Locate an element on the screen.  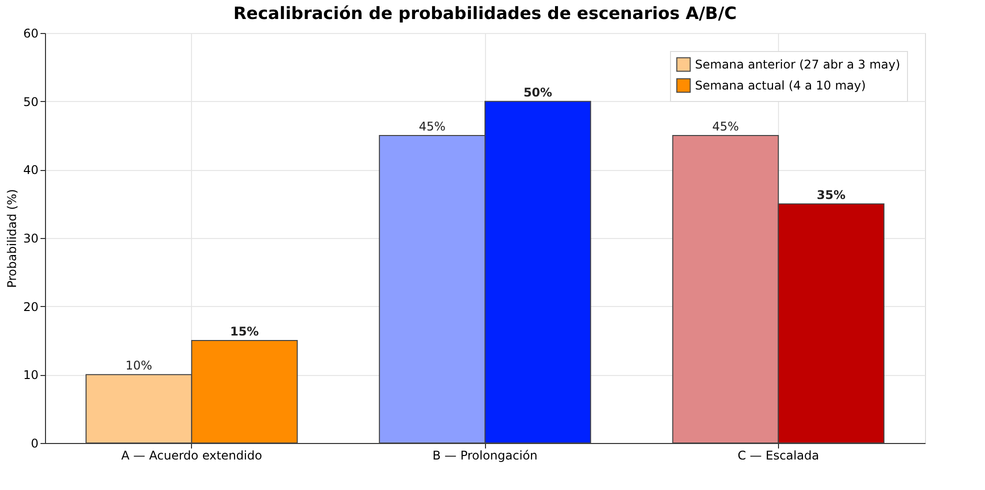
data-label: 15% is located at coordinates (244, 331).